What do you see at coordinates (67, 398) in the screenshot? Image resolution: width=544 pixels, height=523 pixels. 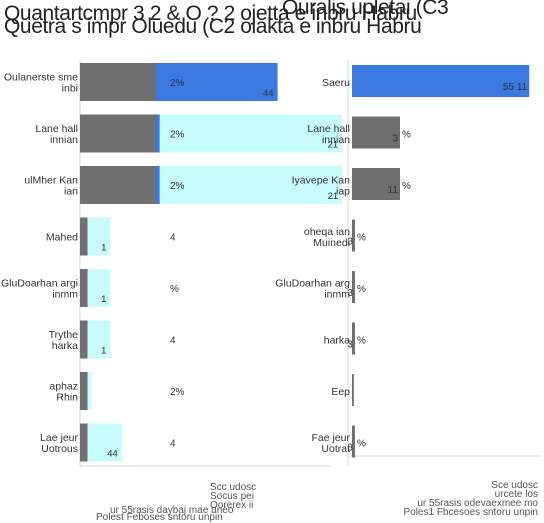 I see `left-category-label: Rhin` at bounding box center [67, 398].